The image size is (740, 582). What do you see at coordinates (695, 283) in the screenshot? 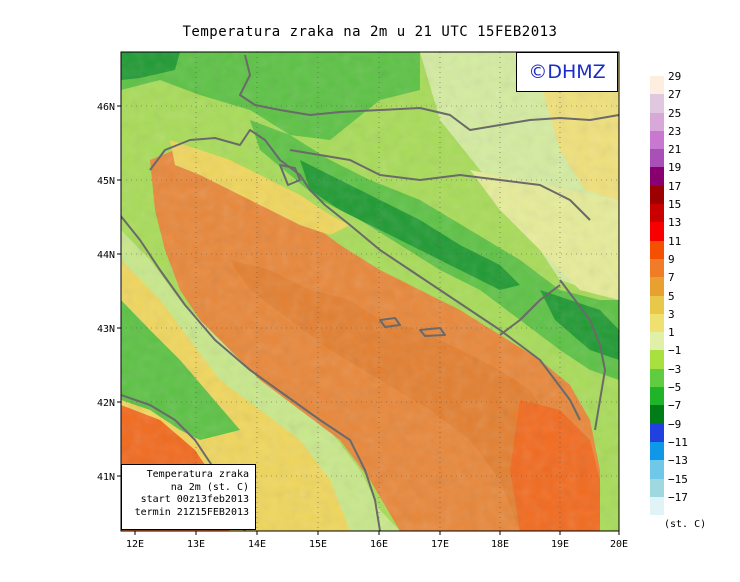
I see `legend-row: 7` at bounding box center [695, 283].